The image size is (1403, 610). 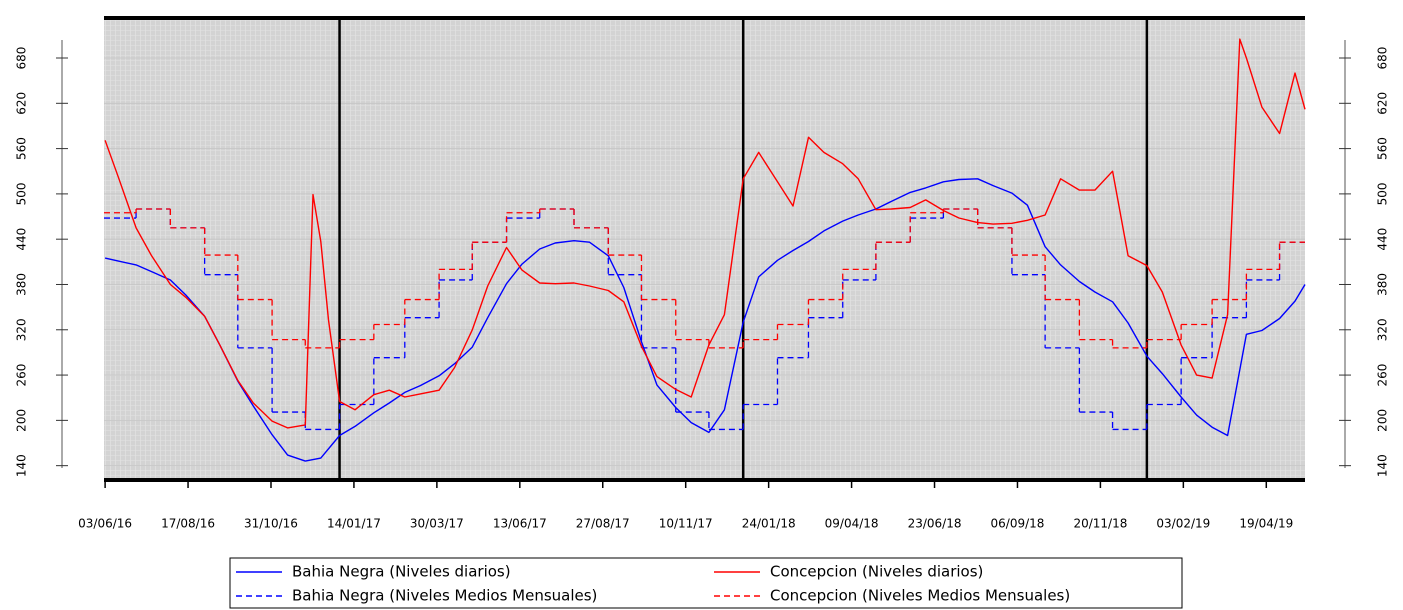 What do you see at coordinates (1383, 193) in the screenshot?
I see `y2-tick-label: 500` at bounding box center [1383, 193].